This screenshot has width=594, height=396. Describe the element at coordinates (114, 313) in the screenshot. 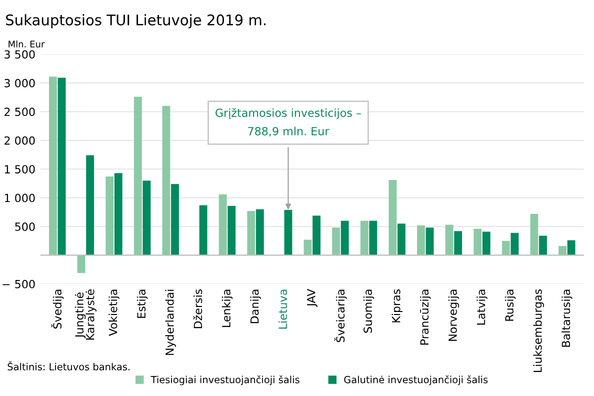

I see `x-tick-label: Vokietija` at that location.